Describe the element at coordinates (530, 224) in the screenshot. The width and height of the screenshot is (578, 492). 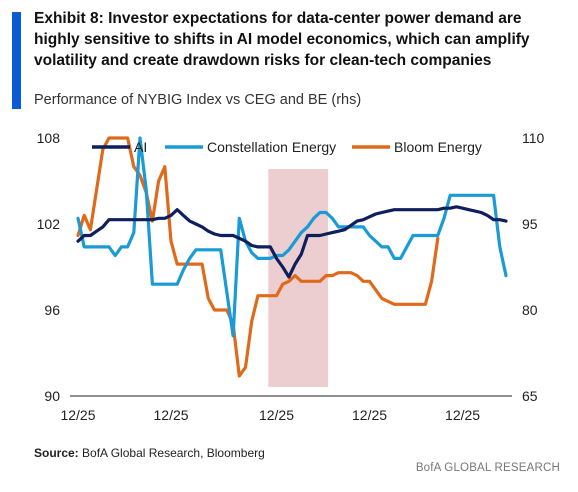
I see `y-right-tick-label: 95` at that location.